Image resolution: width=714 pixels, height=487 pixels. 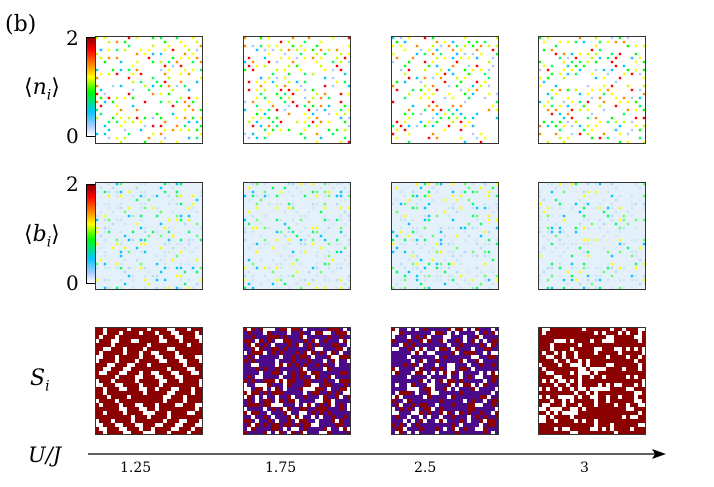 I want to click on colorbar-n-min: 0, so click(x=72, y=136).